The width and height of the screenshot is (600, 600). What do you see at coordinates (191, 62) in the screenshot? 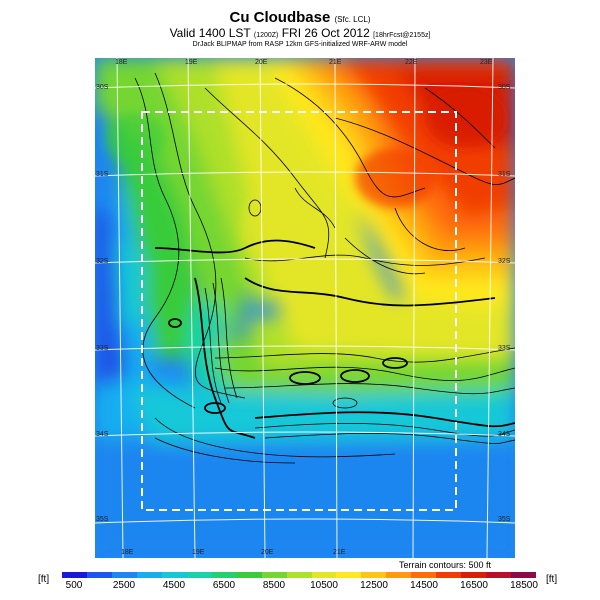
I see `lon-label-top: 19E` at bounding box center [191, 62].